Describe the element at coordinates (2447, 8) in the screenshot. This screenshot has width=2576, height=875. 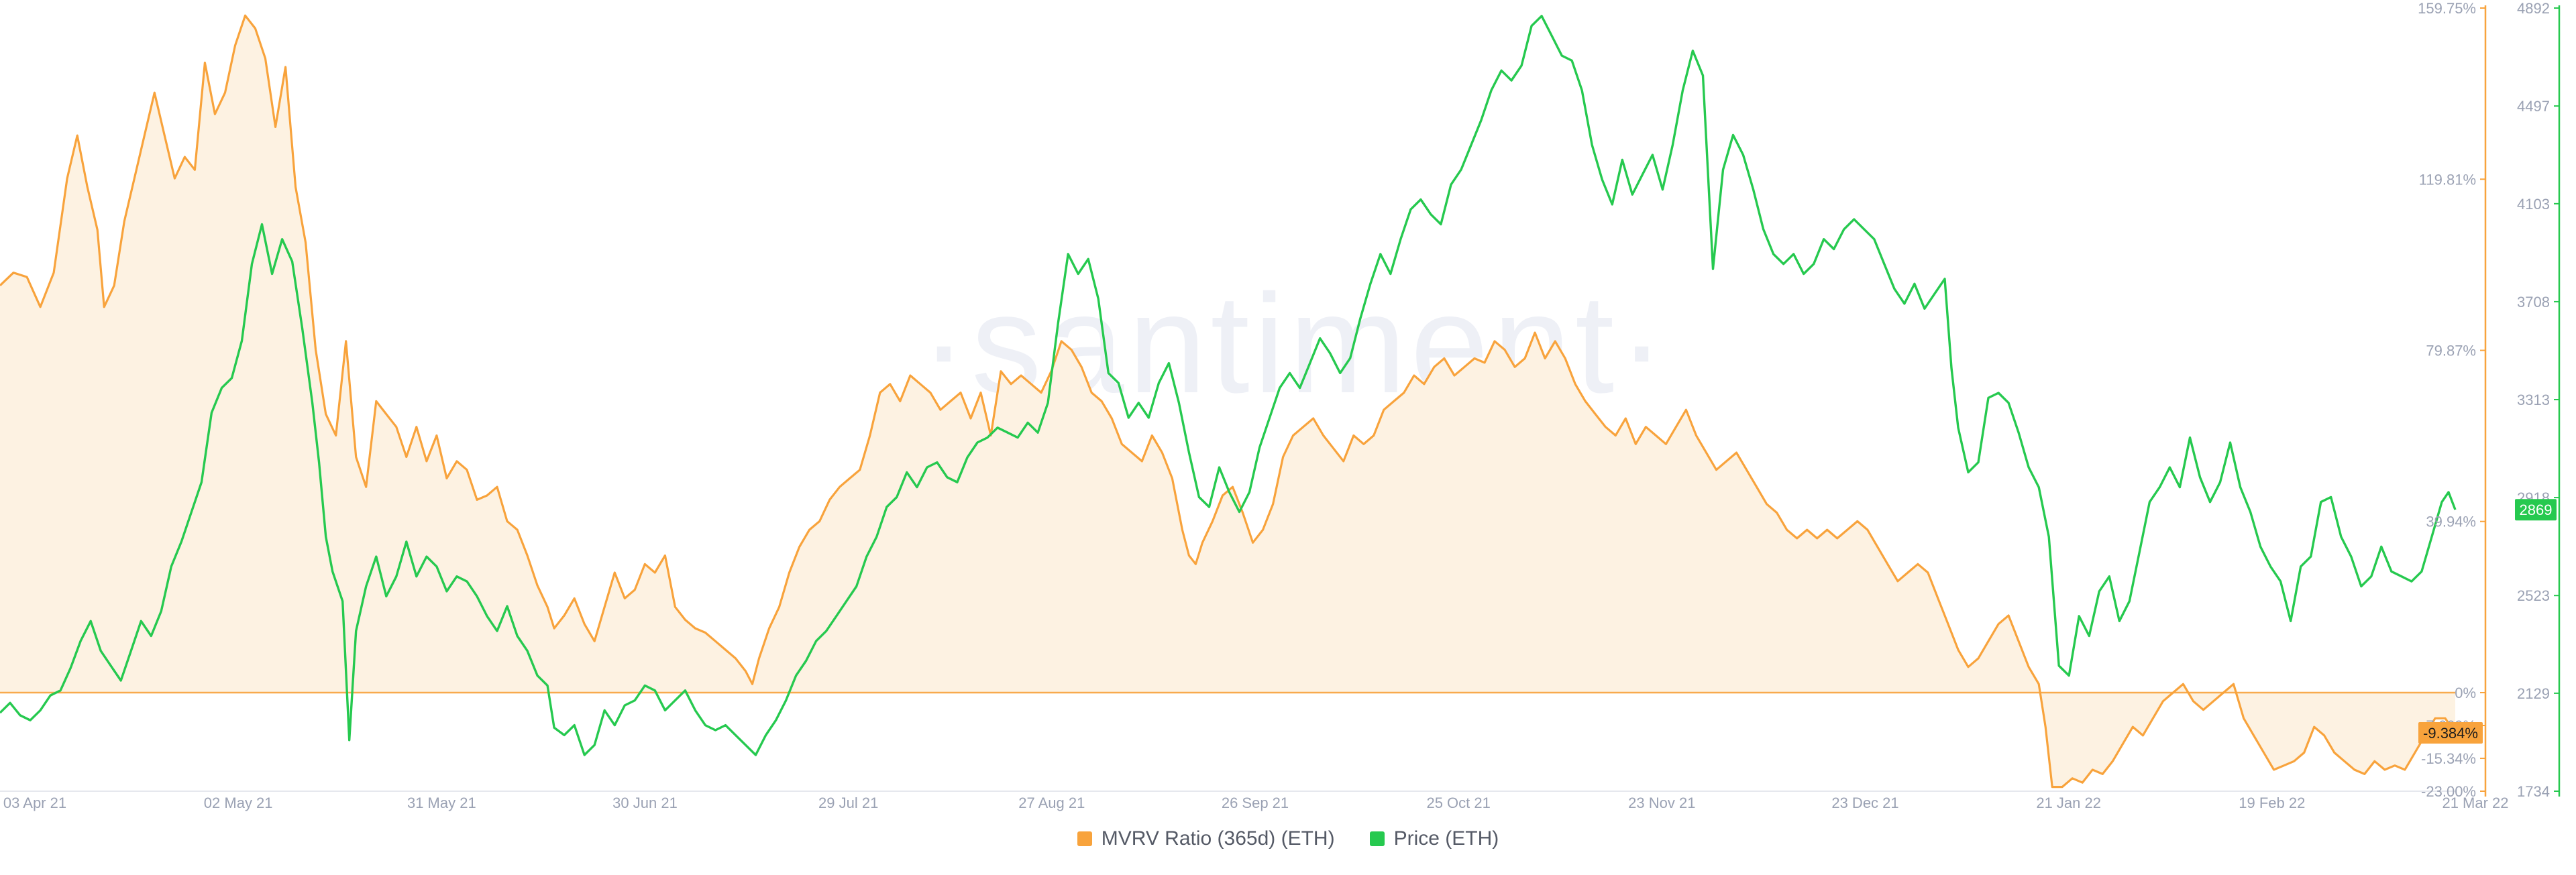
I see `mvrv-tick-label: 159.75%` at that location.